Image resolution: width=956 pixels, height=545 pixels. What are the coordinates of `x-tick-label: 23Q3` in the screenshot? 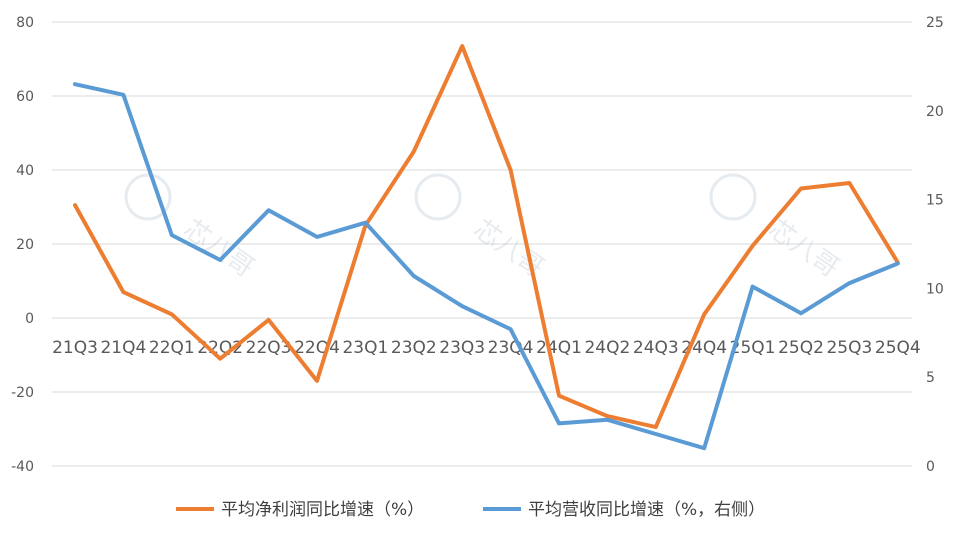 It's located at (462, 348).